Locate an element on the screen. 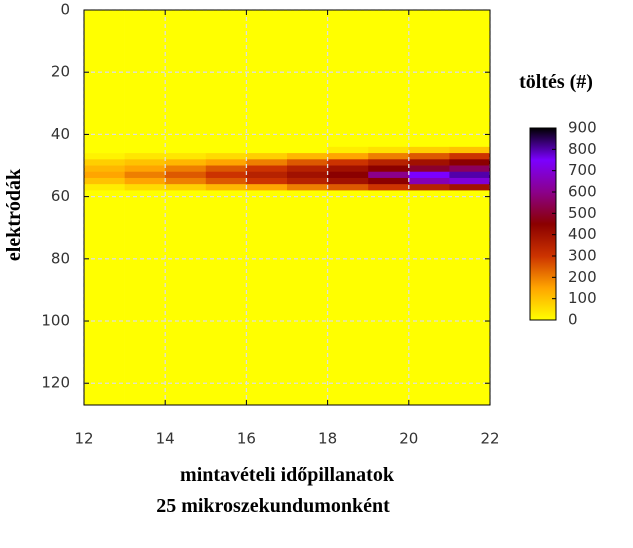 The height and width of the screenshot is (548, 633). x-tick-label: 20 is located at coordinates (408, 439).